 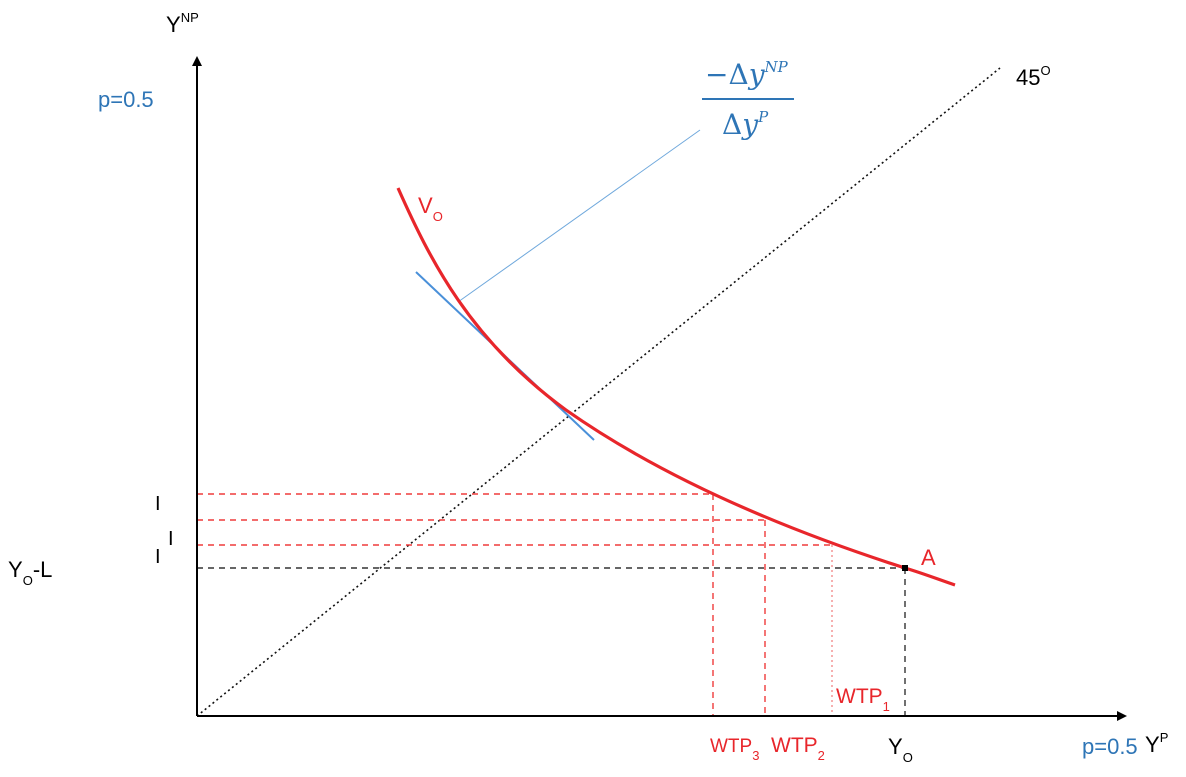 What do you see at coordinates (30, 572) in the screenshot?
I see `yo-l-label: YO-L` at bounding box center [30, 572].